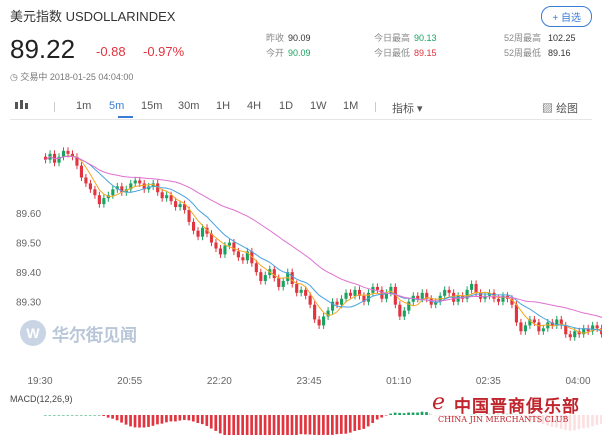 The height and width of the screenshot is (441, 602). What do you see at coordinates (351, 106) in the screenshot?
I see `period-1month: 1M` at bounding box center [351, 106].